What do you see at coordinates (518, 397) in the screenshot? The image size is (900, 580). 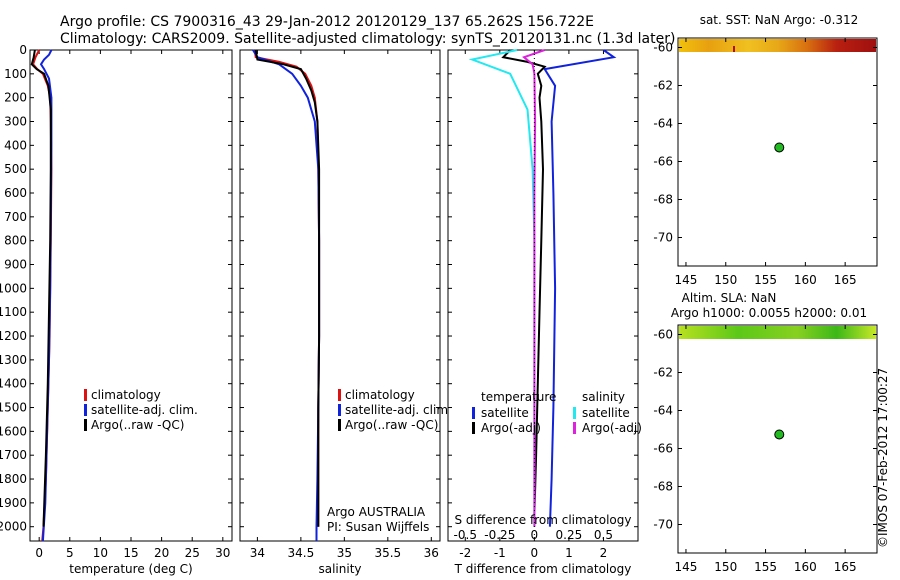 I see `differences-legend-title-temperature: temperature` at bounding box center [518, 397].